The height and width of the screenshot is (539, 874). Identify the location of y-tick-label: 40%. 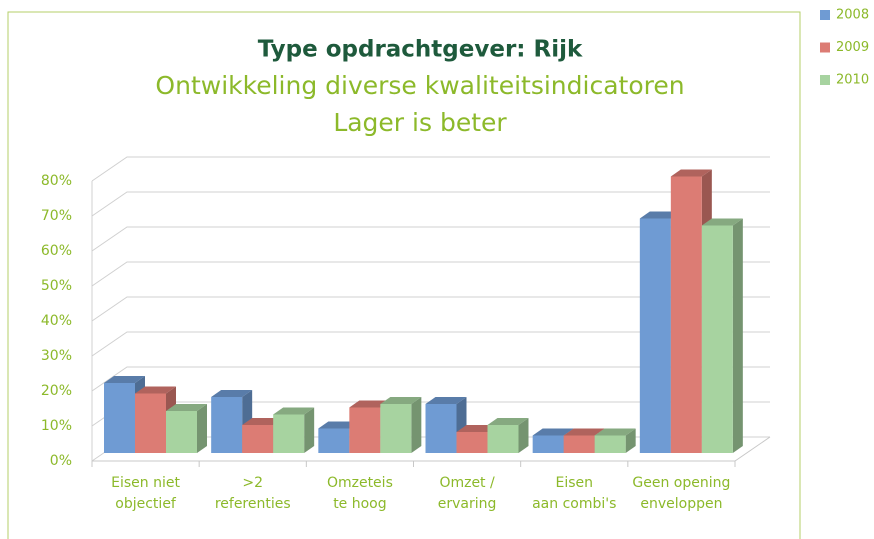
(56, 321).